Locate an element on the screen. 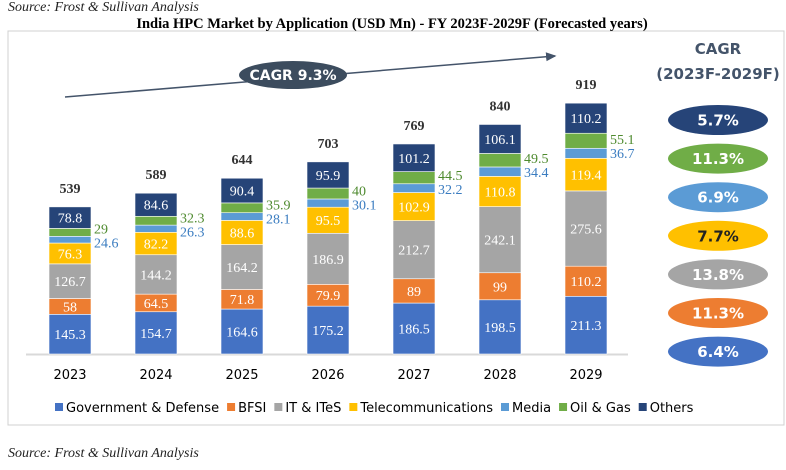  data-label: 211.3 is located at coordinates (586, 326).